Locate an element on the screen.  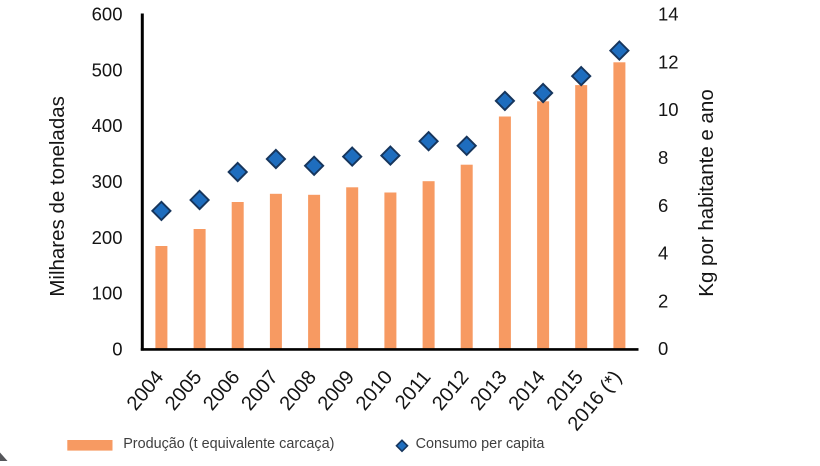
svg-text: Kg por habitante e ano is located at coordinates (706, 192).